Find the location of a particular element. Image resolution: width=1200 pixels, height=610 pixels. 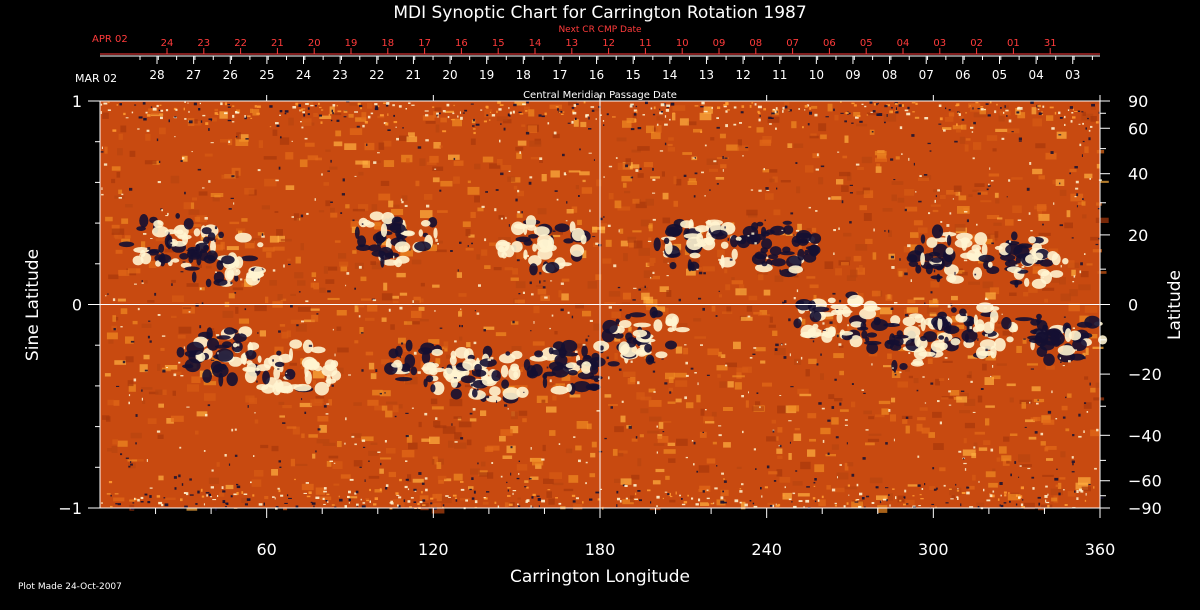

lat-tick-label-0: 0 is located at coordinates (1133, 305).